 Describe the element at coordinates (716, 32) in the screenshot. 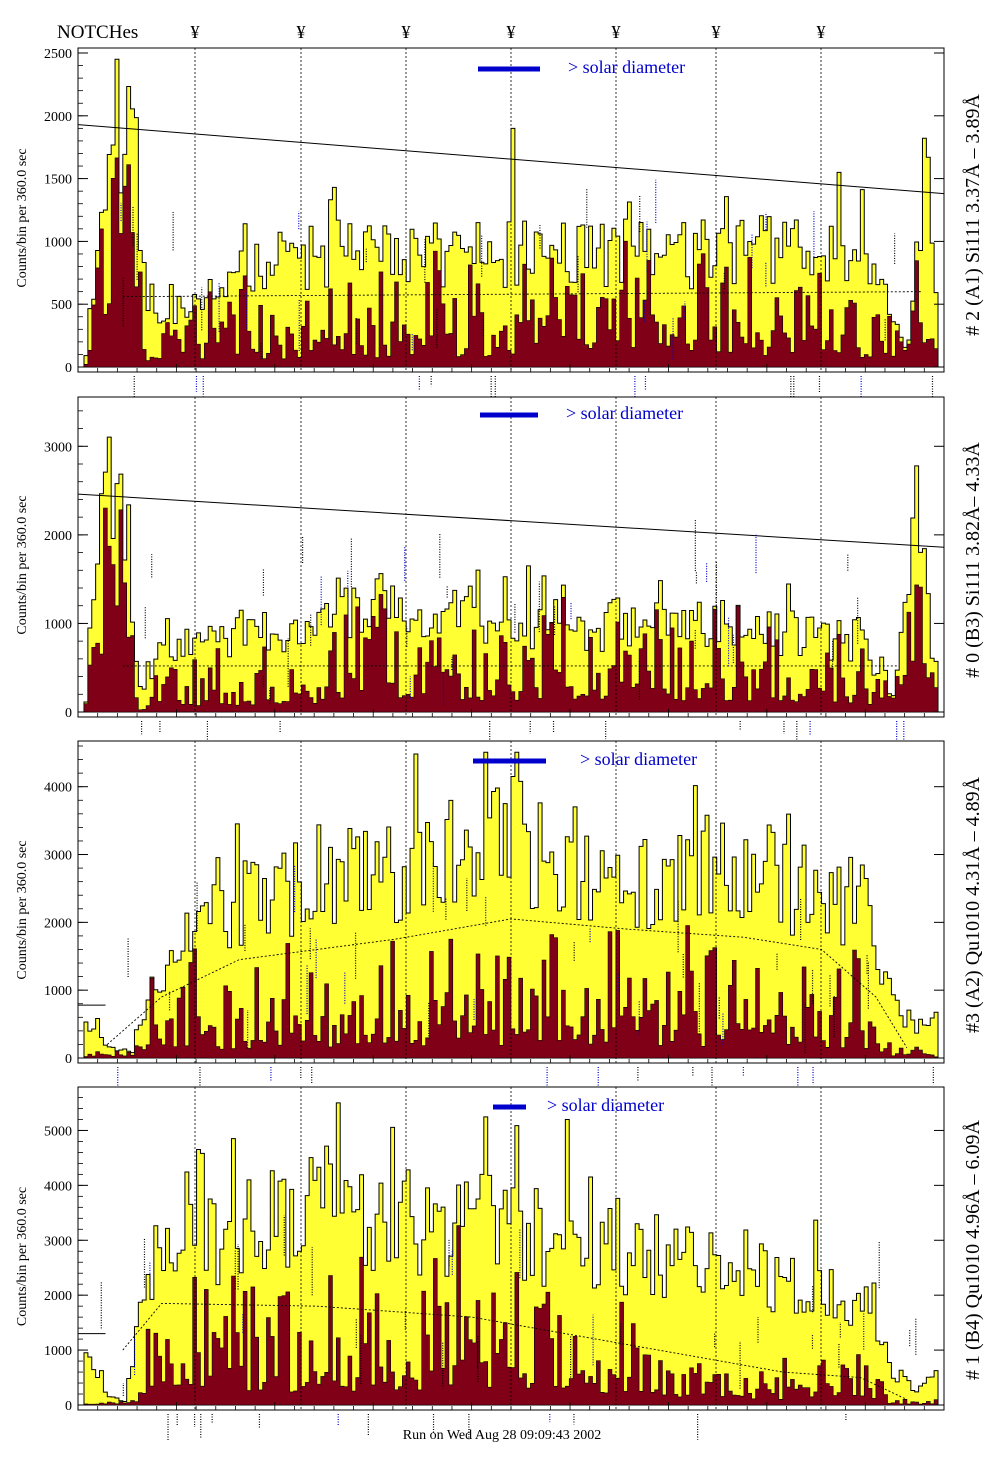

I see `notch-marker-6: ¥` at that location.